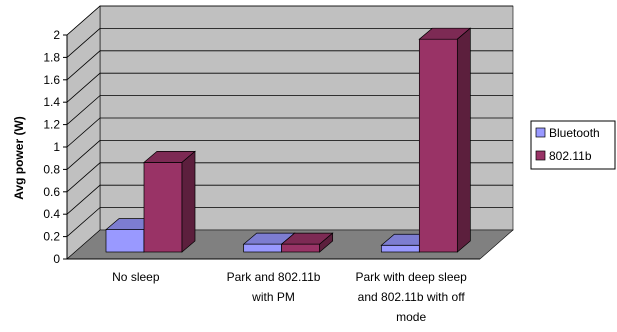 The height and width of the screenshot is (332, 617). What do you see at coordinates (51, 102) in the screenshot?
I see `y-tick-label: 1.4` at bounding box center [51, 102].